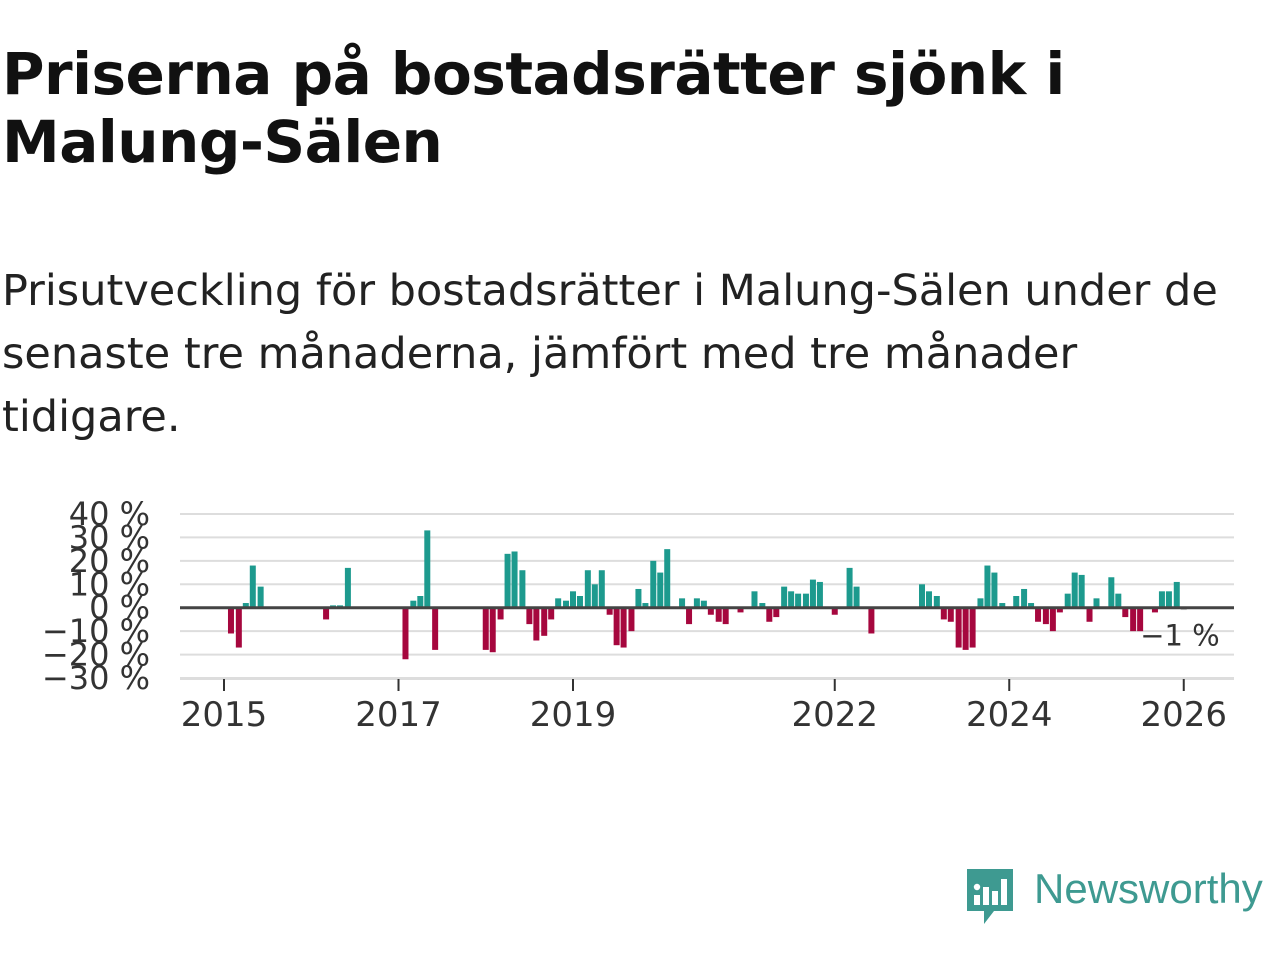 Image resolution: width=1280 pixels, height=960 pixels. What do you see at coordinates (119, 608) in the screenshot?
I see `y-tick-label: 0 %` at bounding box center [119, 608].